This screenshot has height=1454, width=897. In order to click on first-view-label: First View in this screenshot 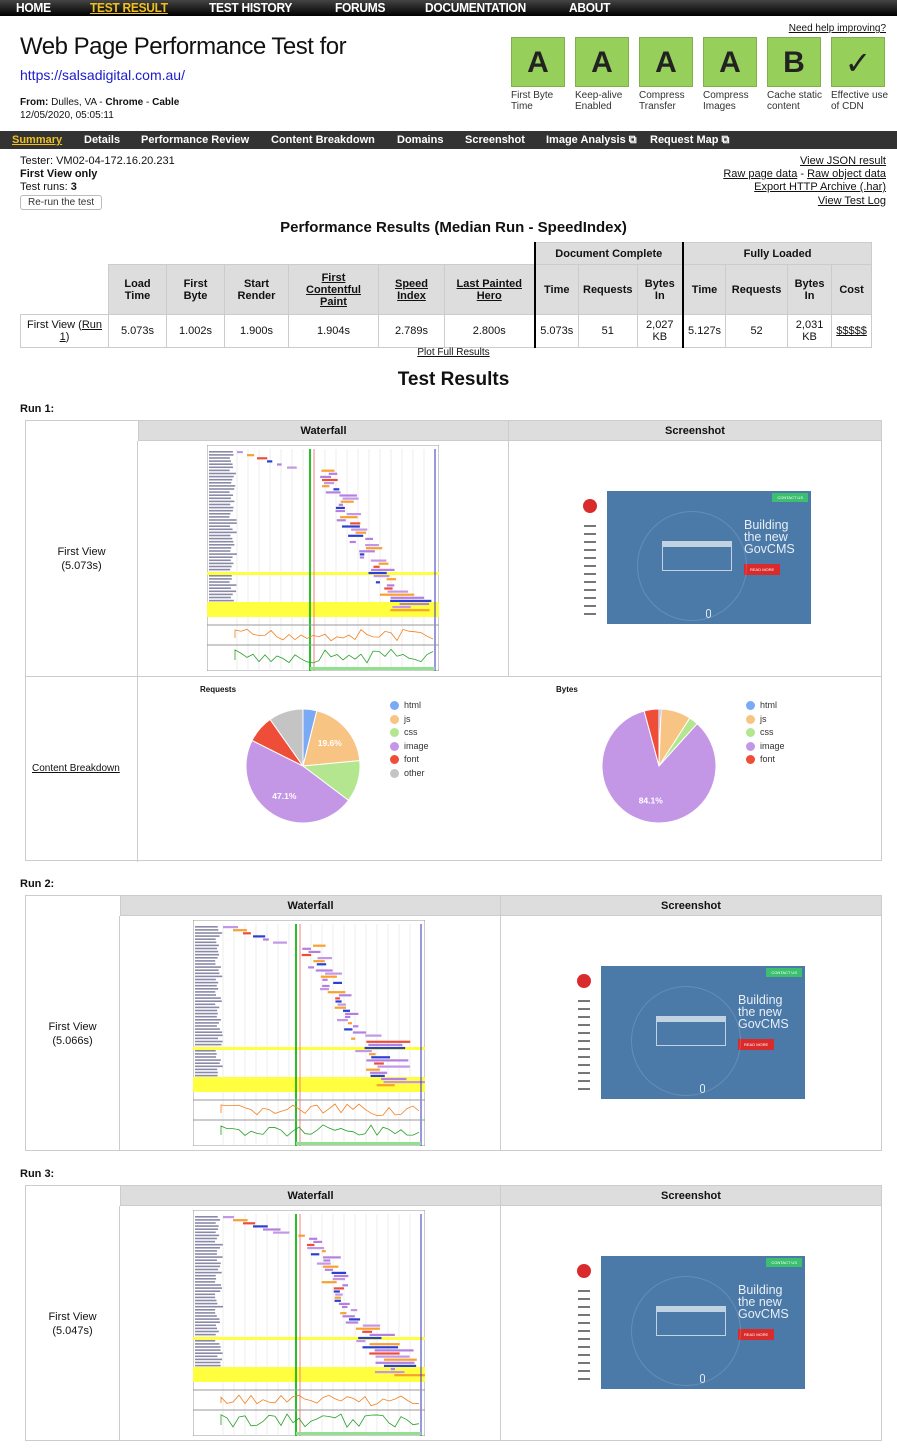, I will do `click(81, 552)`.